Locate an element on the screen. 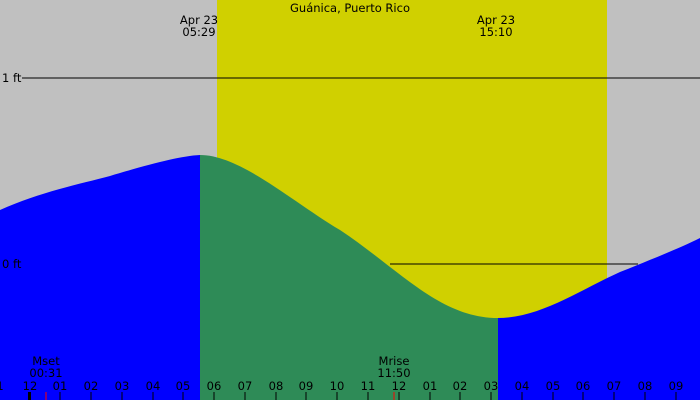  moonset-label: Mset is located at coordinates (46, 361).